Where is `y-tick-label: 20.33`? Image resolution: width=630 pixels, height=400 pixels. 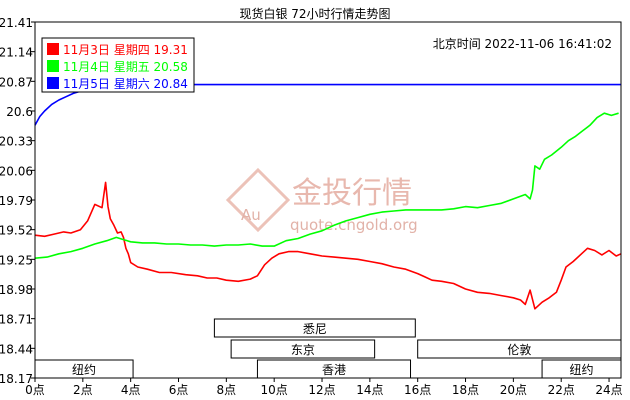 y-tick-label: 20.33 is located at coordinates (16, 142).